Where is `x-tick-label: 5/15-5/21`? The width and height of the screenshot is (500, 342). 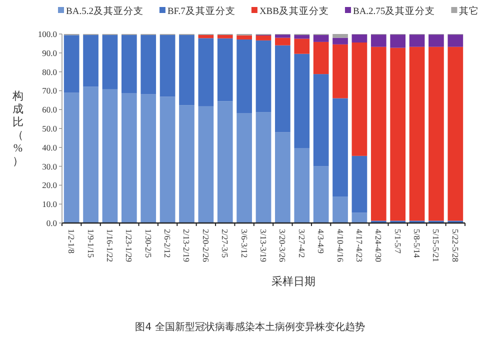
x-tick-label: 5/15-5/21 is located at coordinates (436, 245).